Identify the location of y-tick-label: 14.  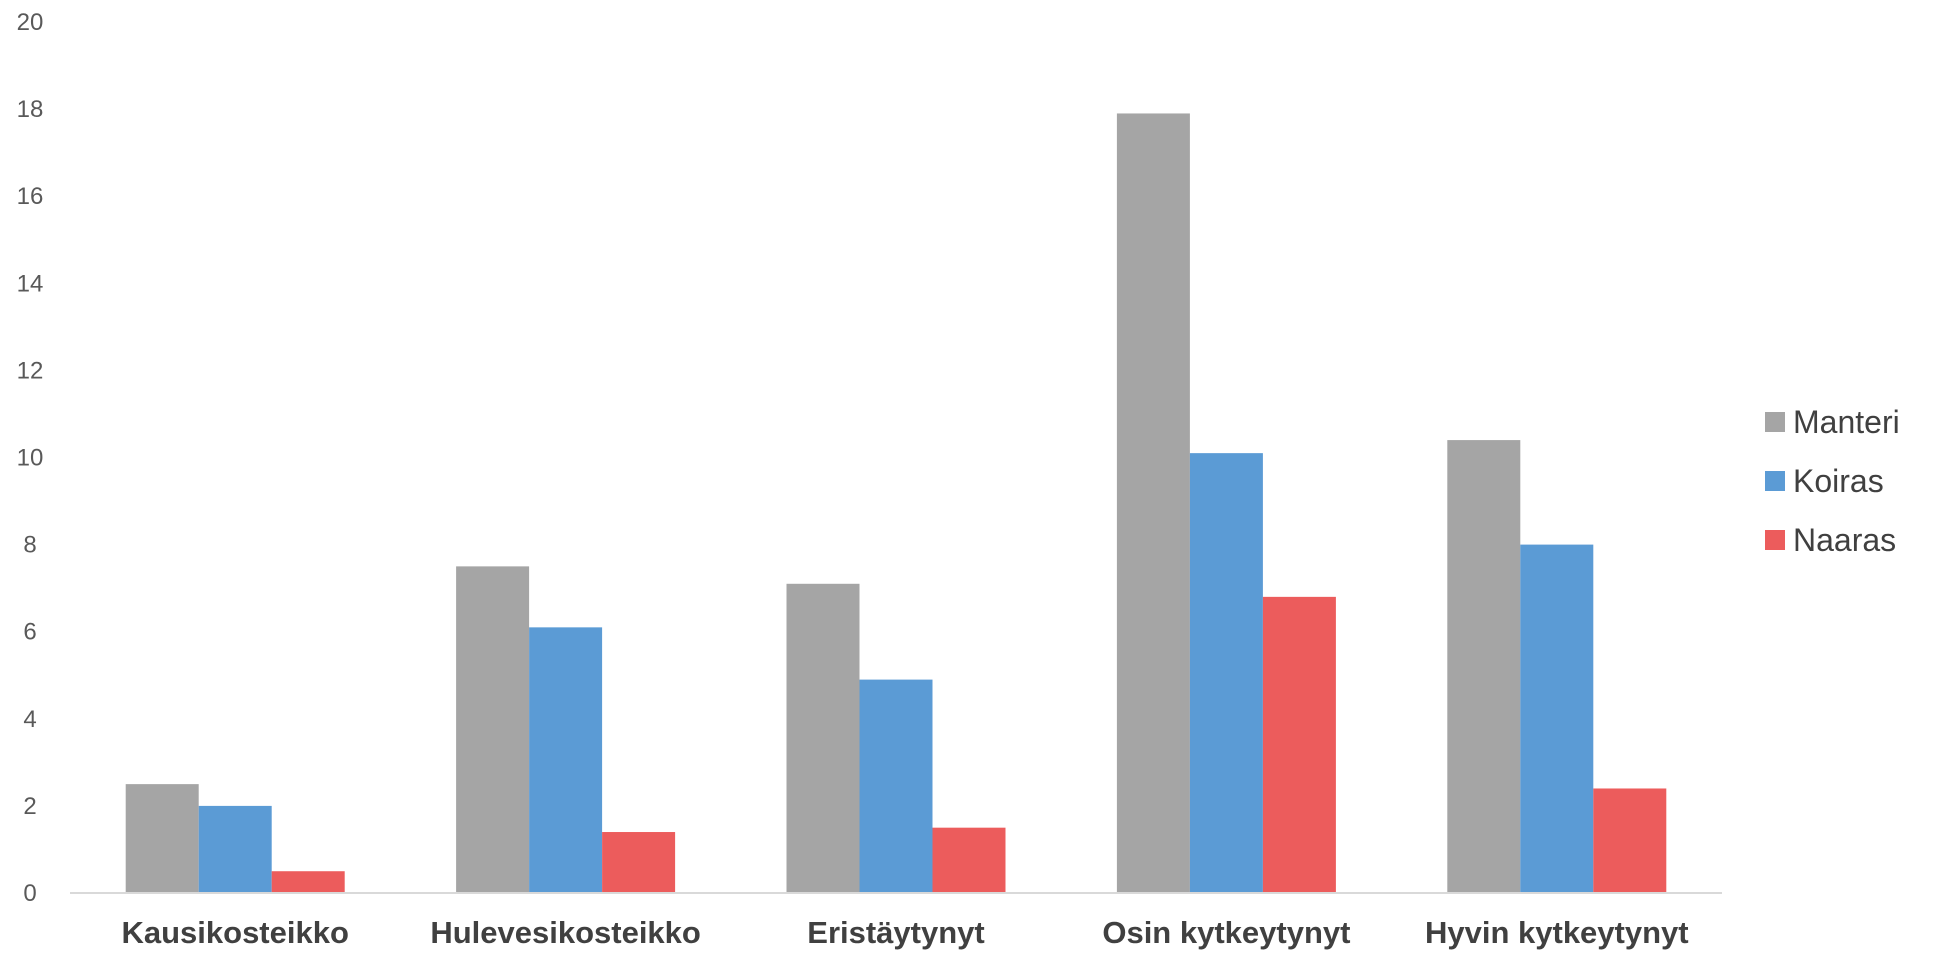
(30, 283).